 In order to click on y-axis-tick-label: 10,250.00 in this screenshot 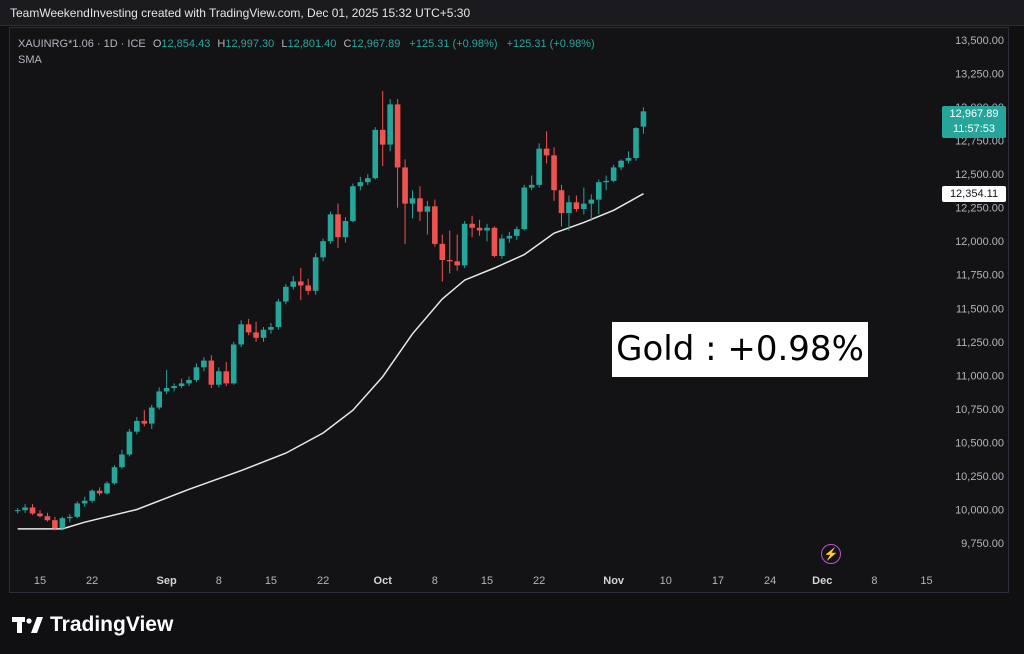, I will do `click(979, 477)`.